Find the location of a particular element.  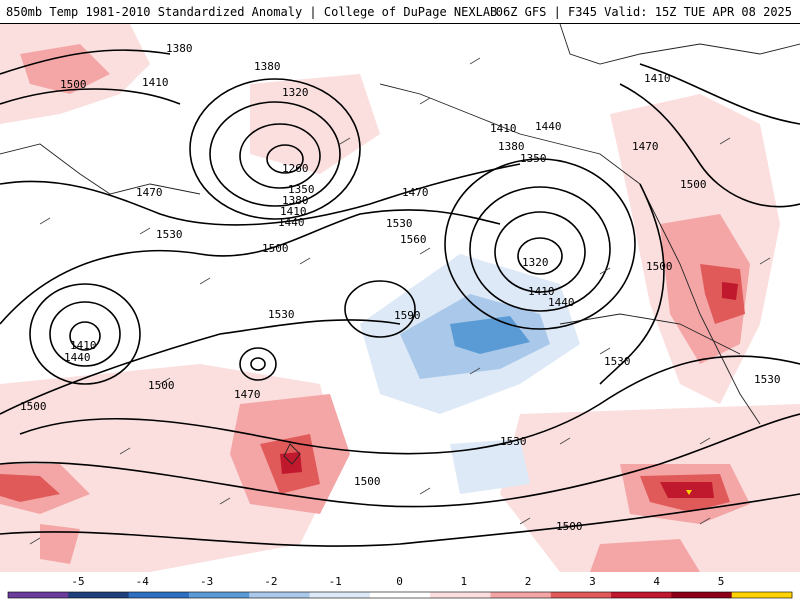

contour-label: 1590 is located at coordinates (407, 315).